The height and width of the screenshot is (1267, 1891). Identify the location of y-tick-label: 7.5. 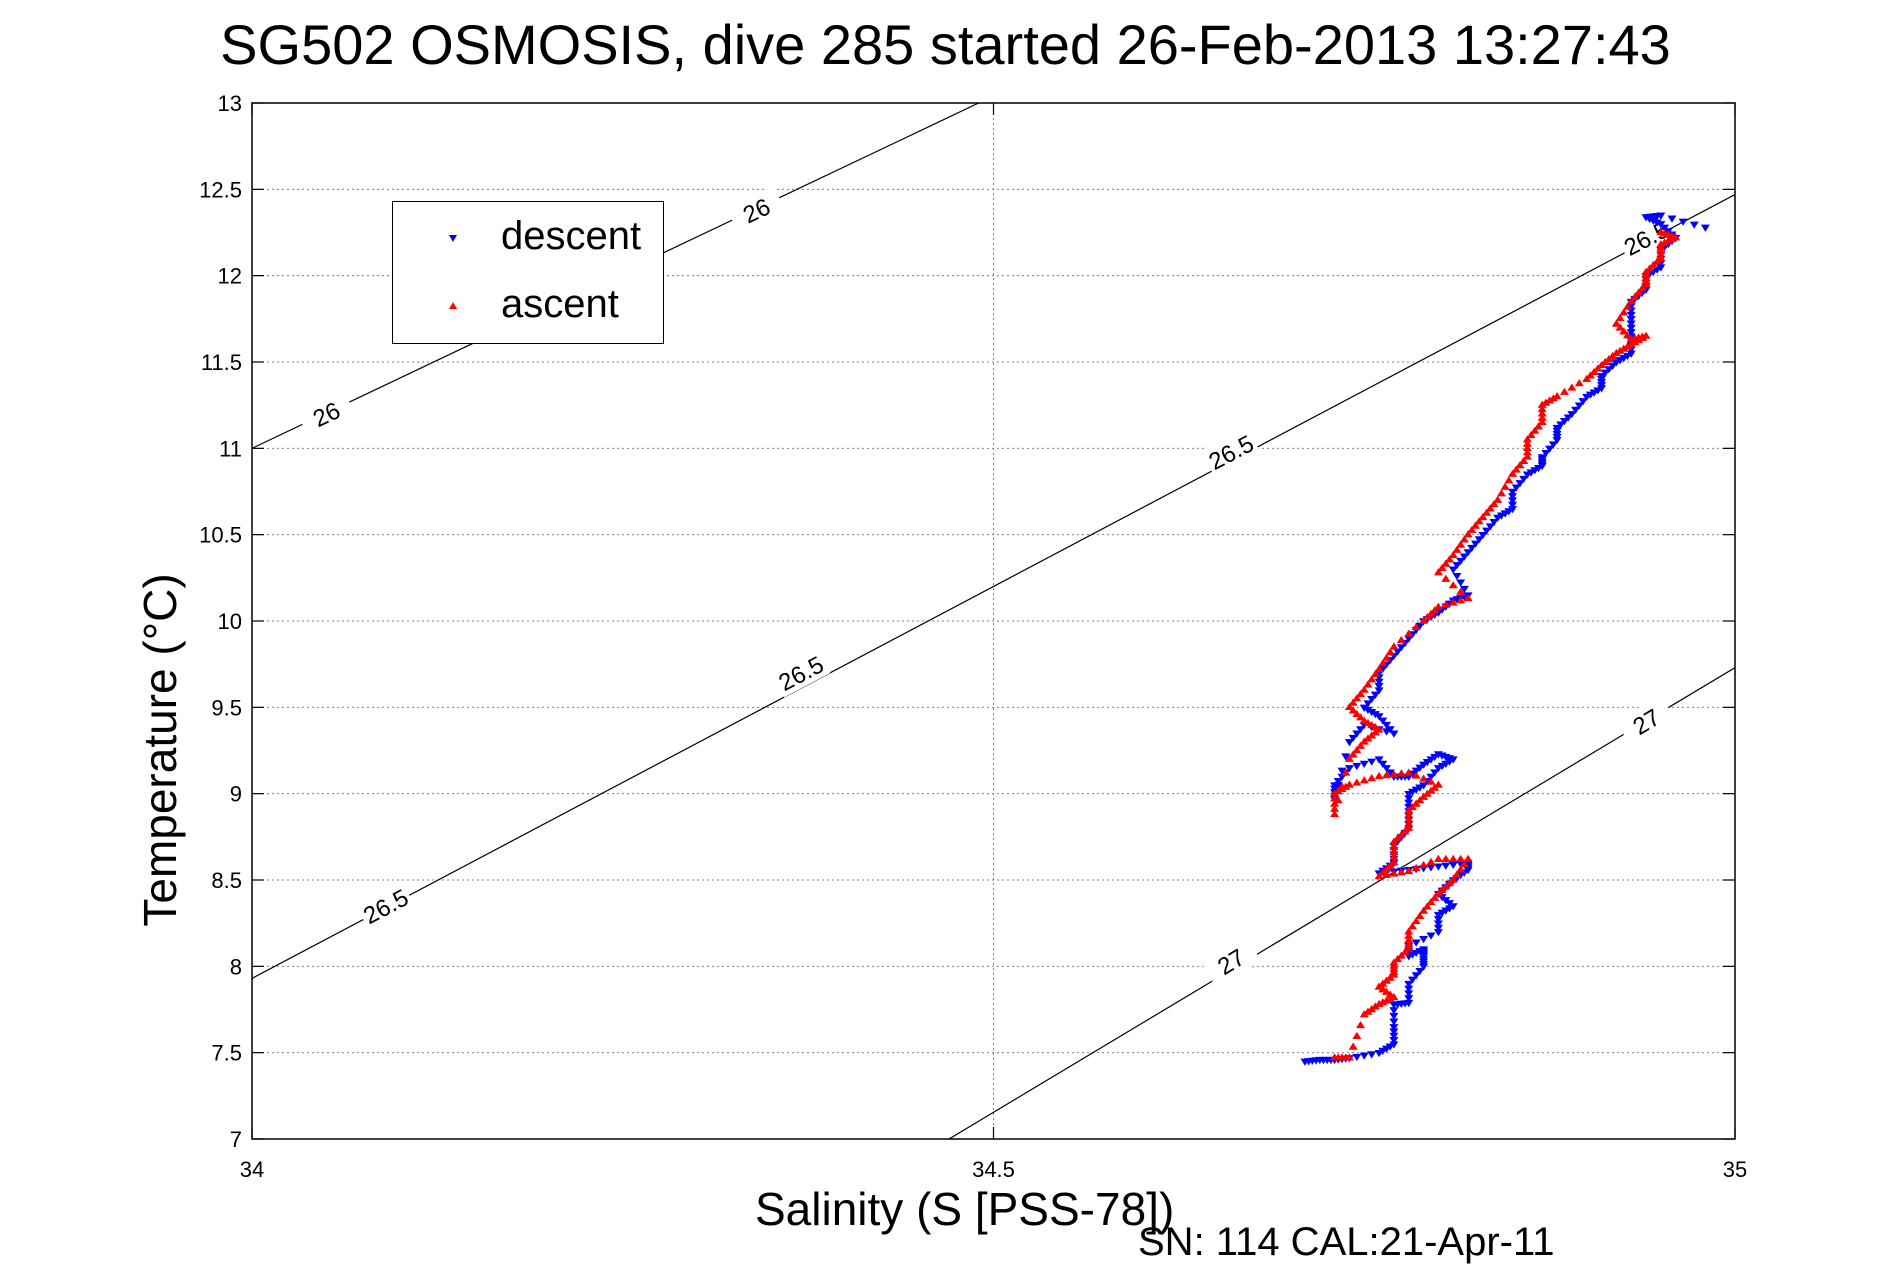
(226, 1053).